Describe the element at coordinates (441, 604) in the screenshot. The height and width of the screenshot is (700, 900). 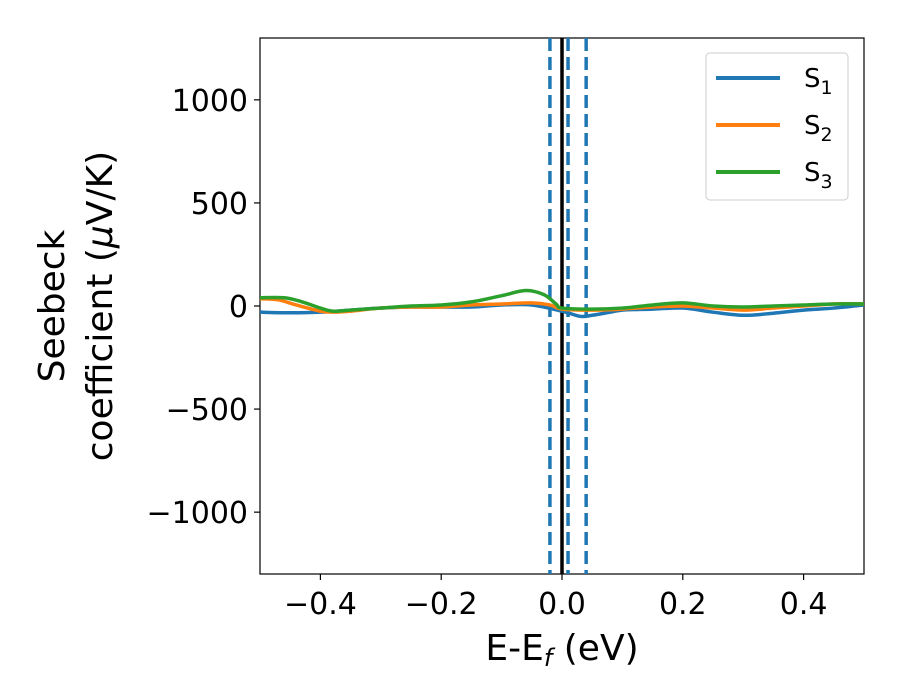
I see `x-tick-label: −0.2` at that location.